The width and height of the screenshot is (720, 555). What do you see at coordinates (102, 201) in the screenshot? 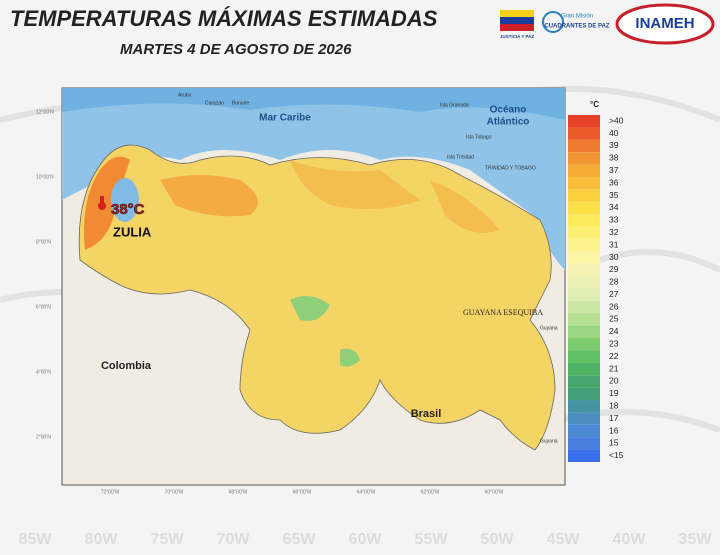
I see `thermometer-icon` at bounding box center [102, 201].